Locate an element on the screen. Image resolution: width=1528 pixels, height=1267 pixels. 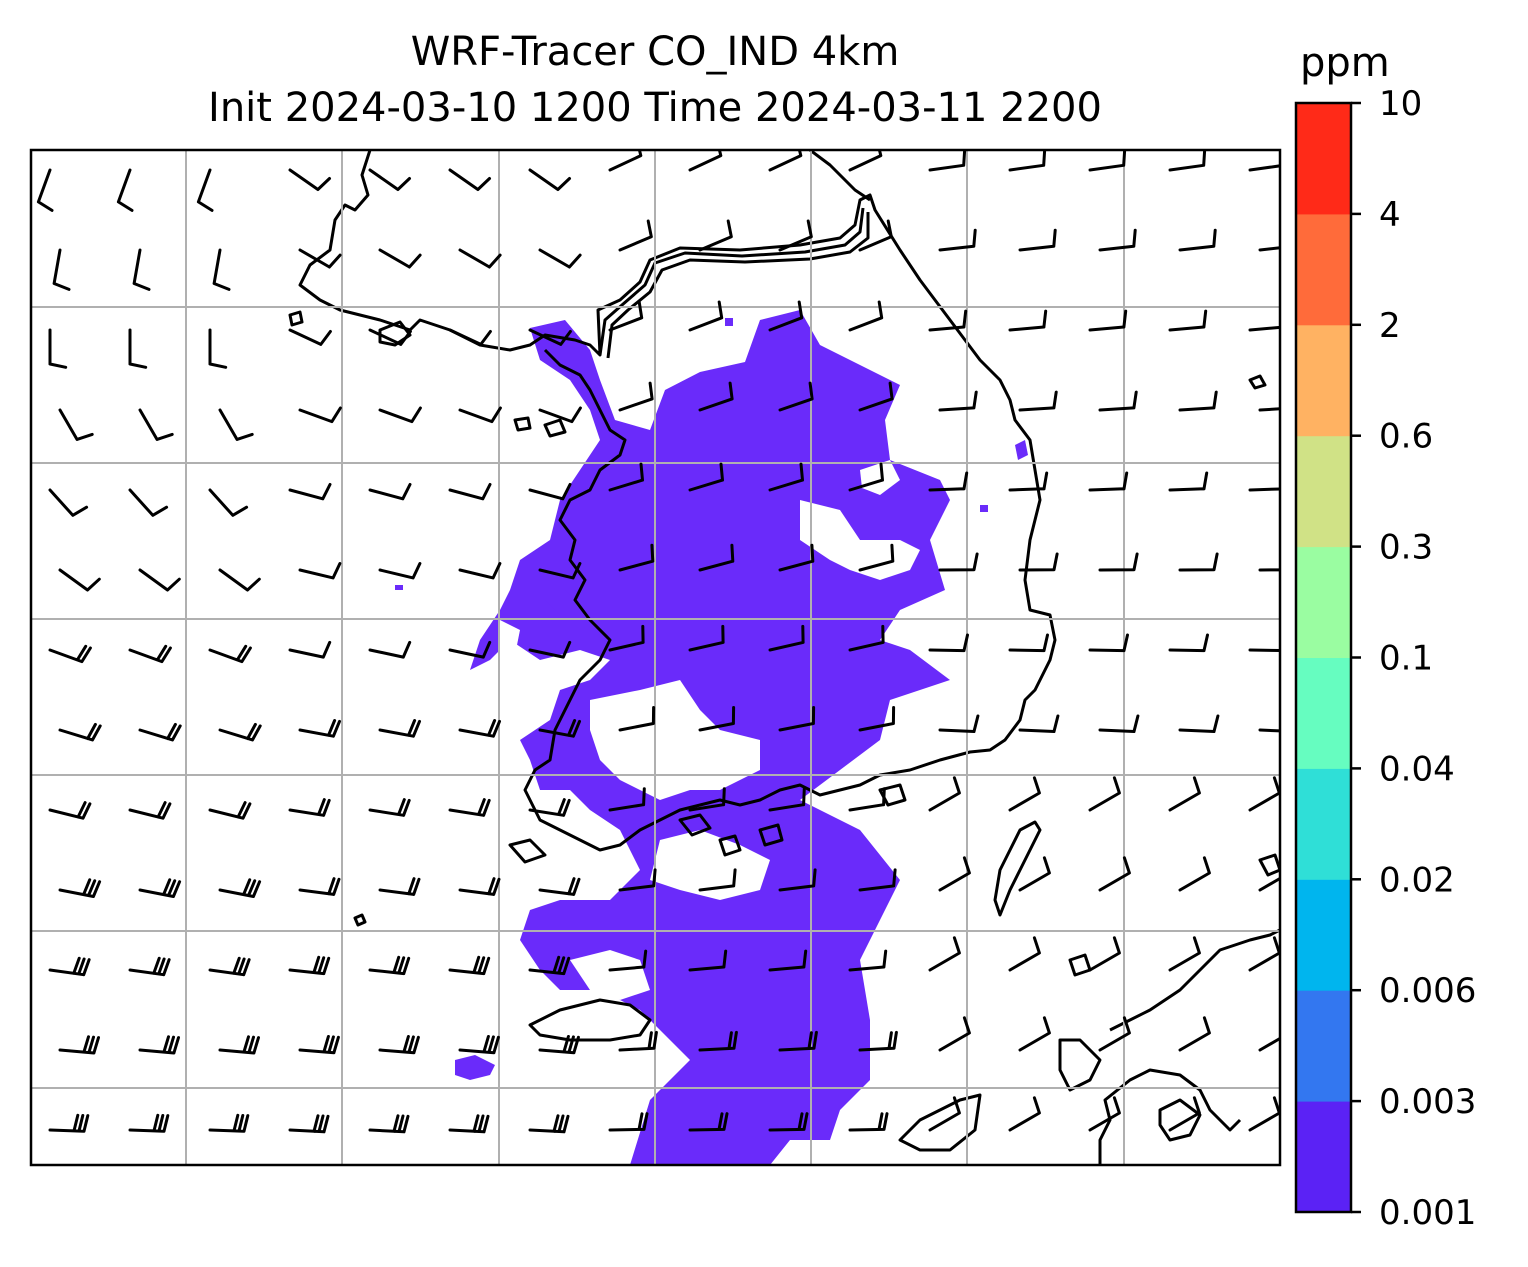
colorbar-unit: ppm is located at coordinates (1345, 63).